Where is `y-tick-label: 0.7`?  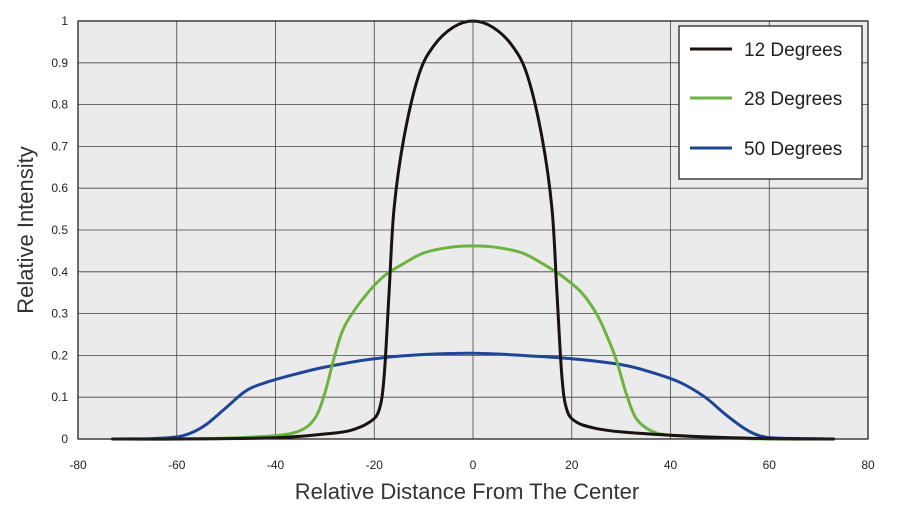 y-tick-label: 0.7 is located at coordinates (59, 146).